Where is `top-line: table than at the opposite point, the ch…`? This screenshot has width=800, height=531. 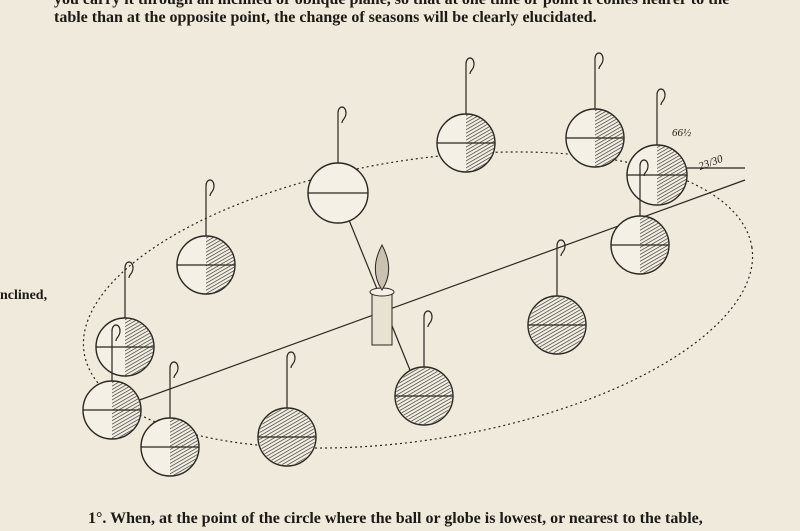
top-line: table than at the opposite point, the ch… is located at coordinates (325, 17).